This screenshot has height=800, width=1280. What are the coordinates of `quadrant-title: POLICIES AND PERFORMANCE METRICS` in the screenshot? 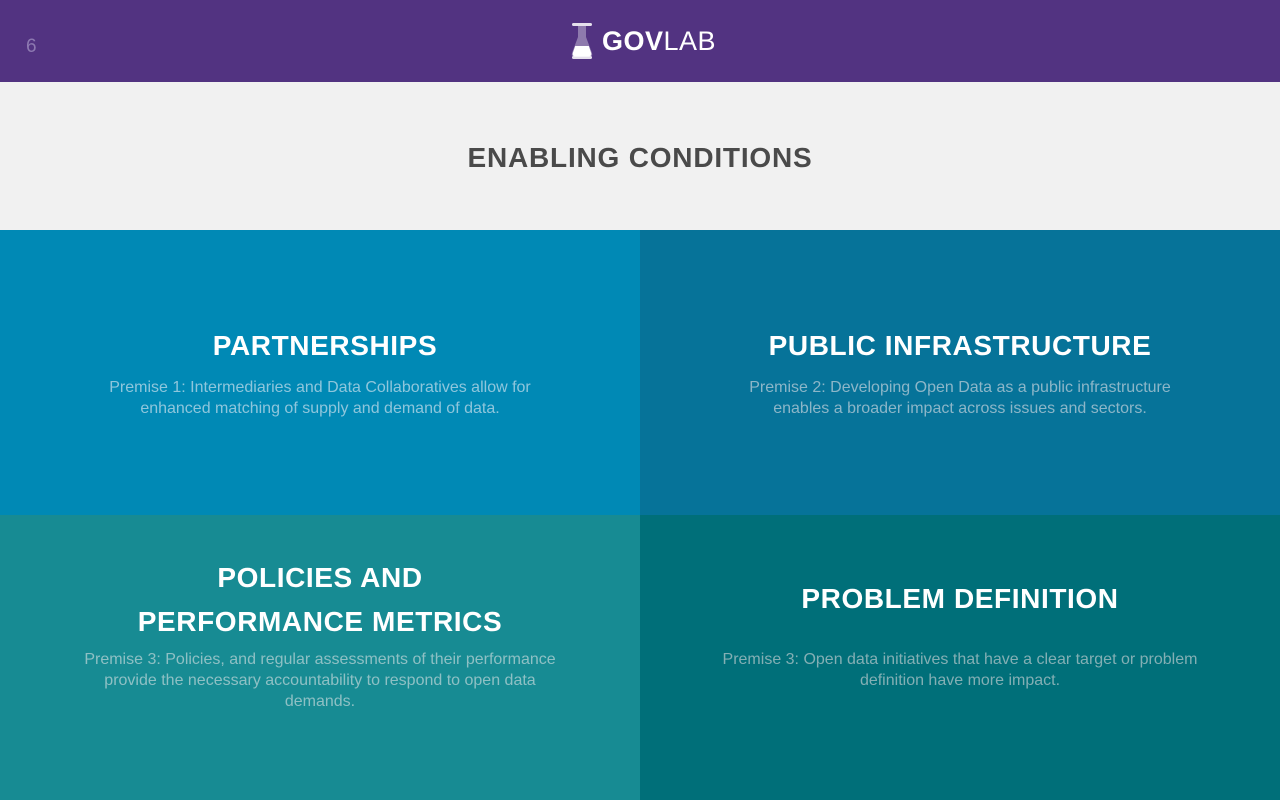 It's located at (320, 600).